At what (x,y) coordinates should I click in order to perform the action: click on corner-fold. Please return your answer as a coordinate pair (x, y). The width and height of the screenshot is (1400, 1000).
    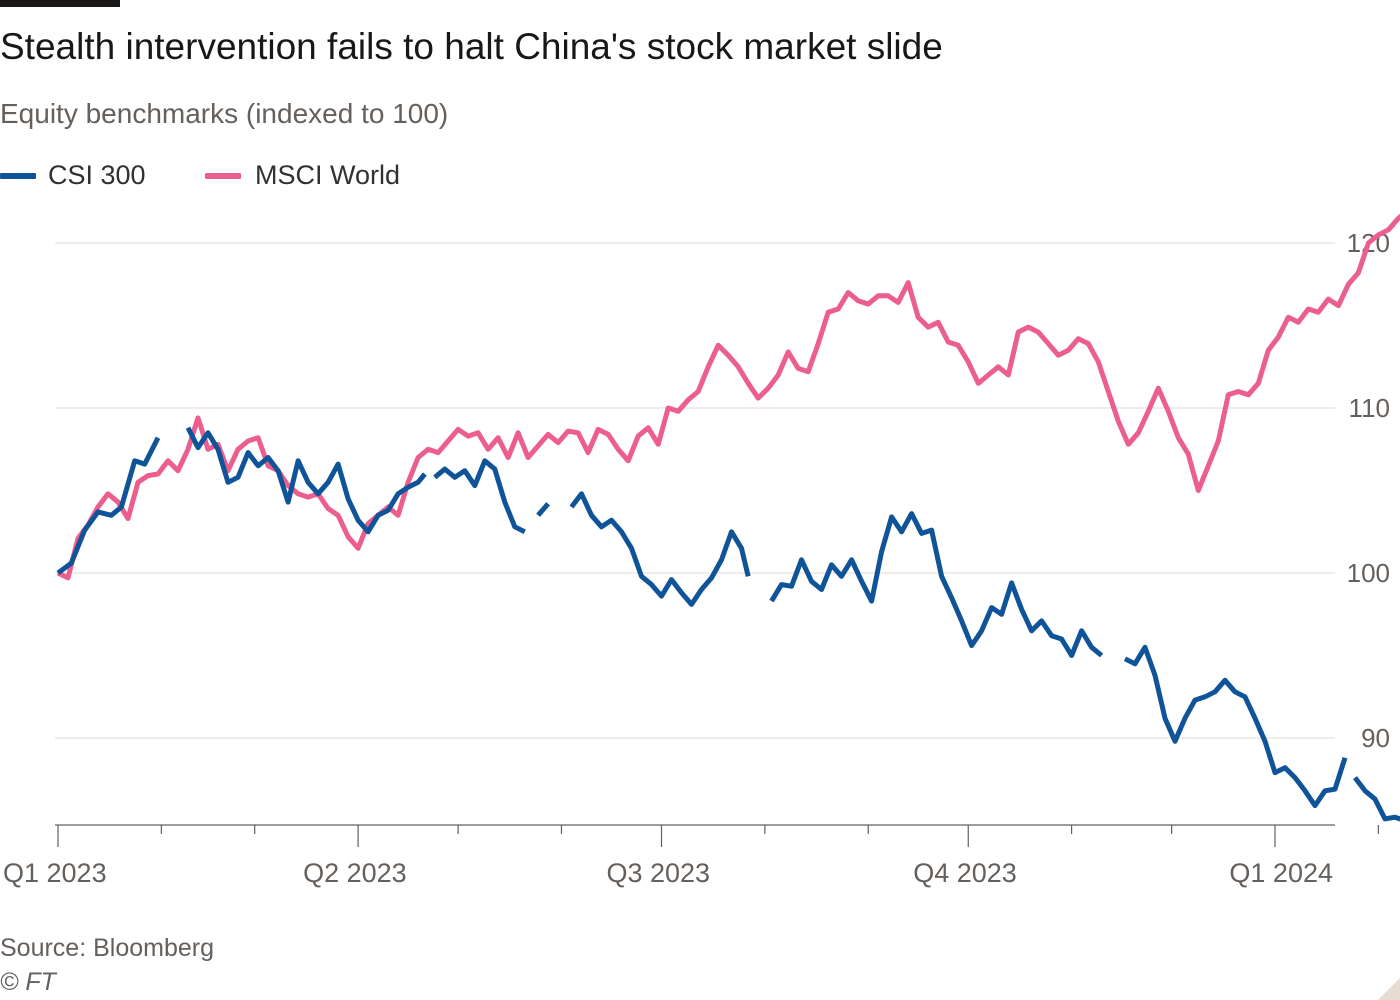
    Looking at the image, I should click on (1389, 989).